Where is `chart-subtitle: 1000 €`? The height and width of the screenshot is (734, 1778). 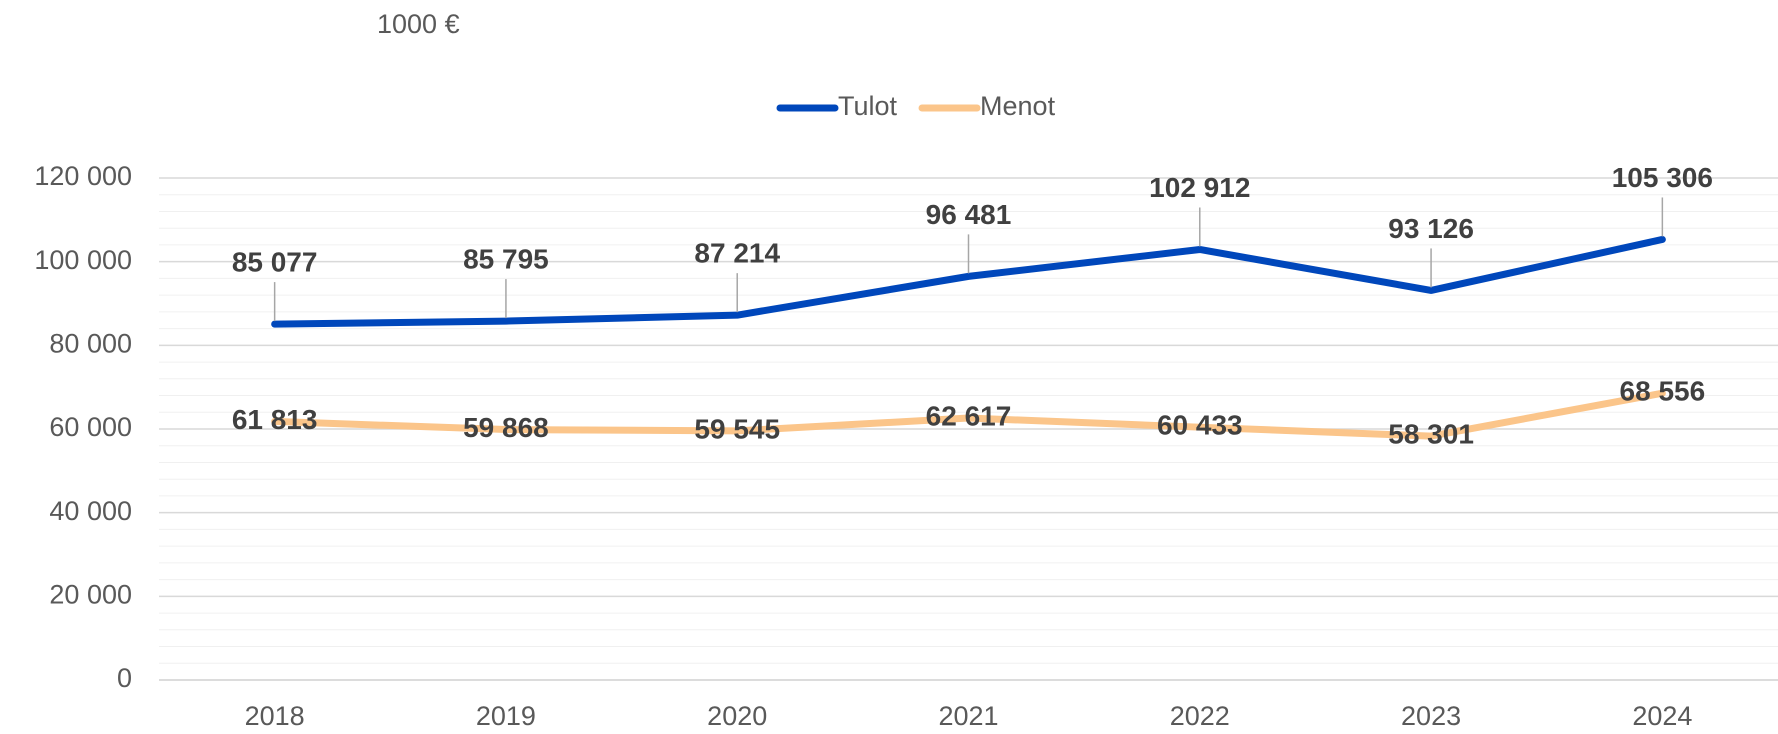 chart-subtitle: 1000 € is located at coordinates (418, 24).